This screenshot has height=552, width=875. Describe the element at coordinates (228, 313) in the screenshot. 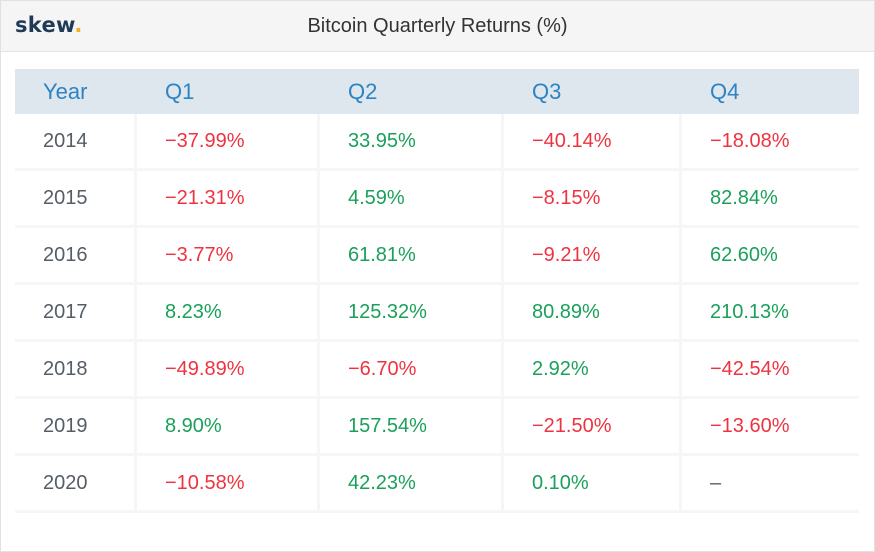

I see `return-cell-q1: 8.23%` at that location.